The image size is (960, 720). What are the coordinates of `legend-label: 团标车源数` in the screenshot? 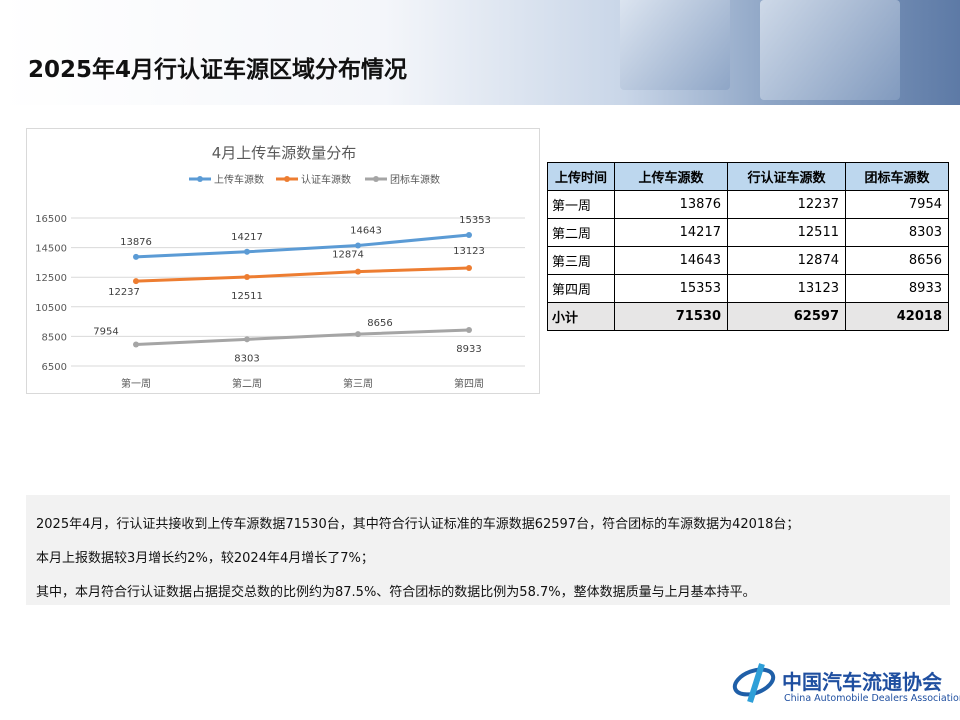 It's located at (415, 179).